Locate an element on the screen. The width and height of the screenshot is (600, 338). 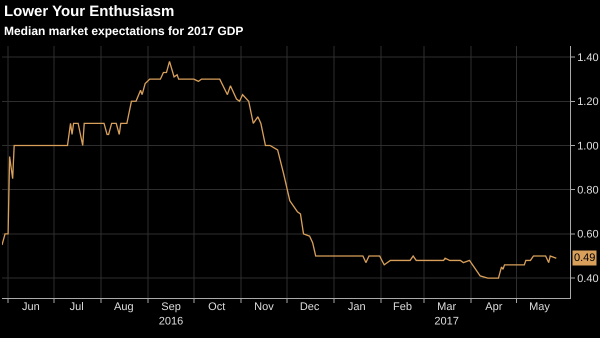
x-tick-label: Nov is located at coordinates (264, 307).